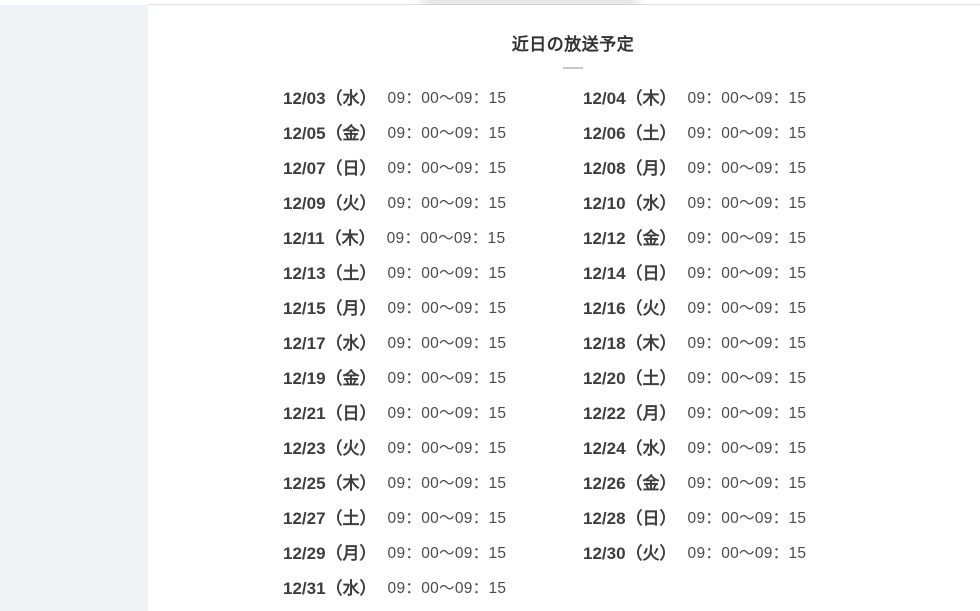  What do you see at coordinates (330, 378) in the screenshot?
I see `entry-date: 12/19（金）` at bounding box center [330, 378].